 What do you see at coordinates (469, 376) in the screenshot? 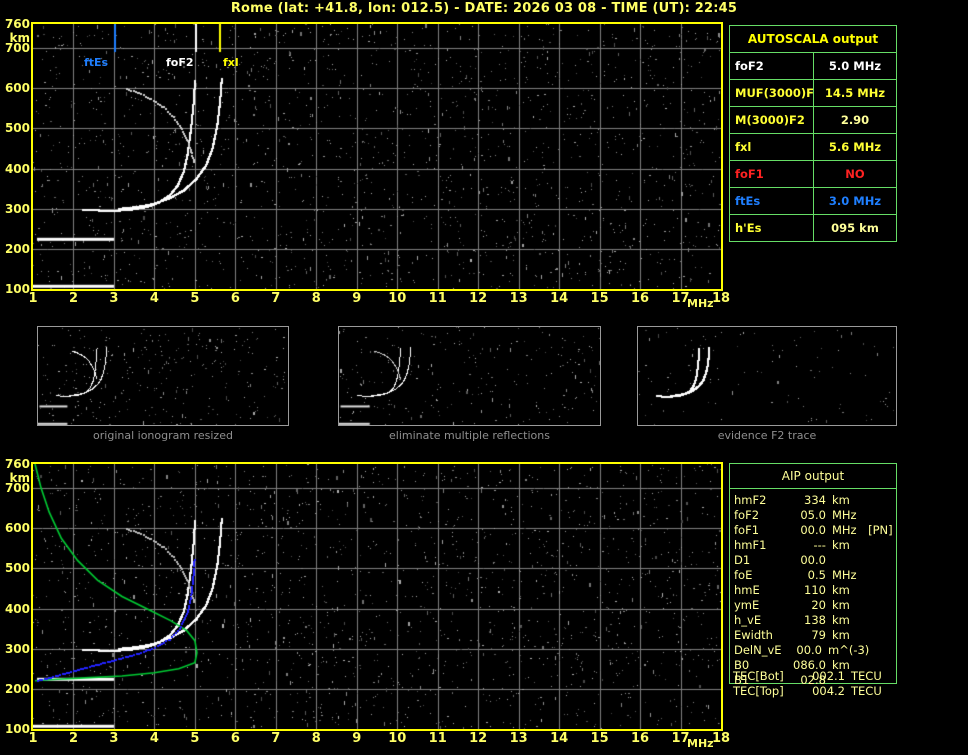
I see `thumbnail-eliminate-multiple-reflections` at bounding box center [469, 376].